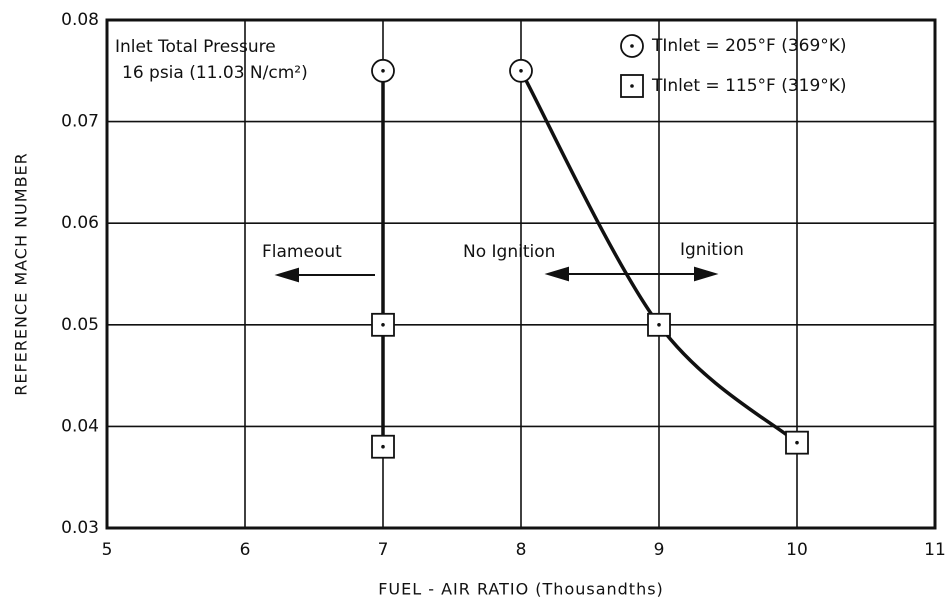  Describe the element at coordinates (245, 550) in the screenshot. I see `x-tick-label: 6` at that location.